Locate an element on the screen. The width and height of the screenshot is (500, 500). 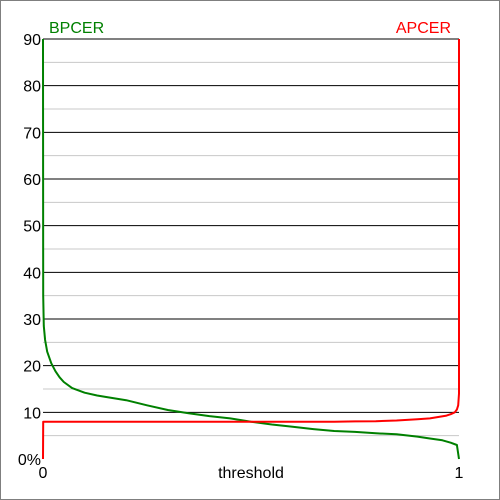
y-tick-label: 30 is located at coordinates (32, 320).